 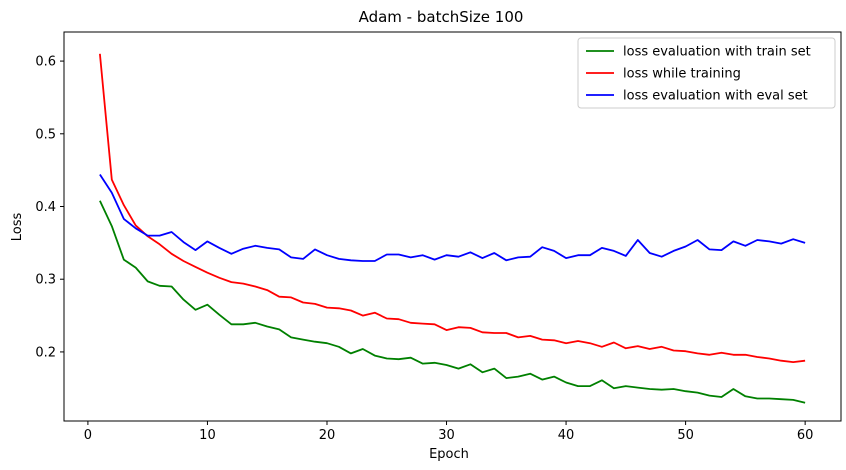 What do you see at coordinates (682, 74) in the screenshot?
I see `legend-label: loss while training` at bounding box center [682, 74].